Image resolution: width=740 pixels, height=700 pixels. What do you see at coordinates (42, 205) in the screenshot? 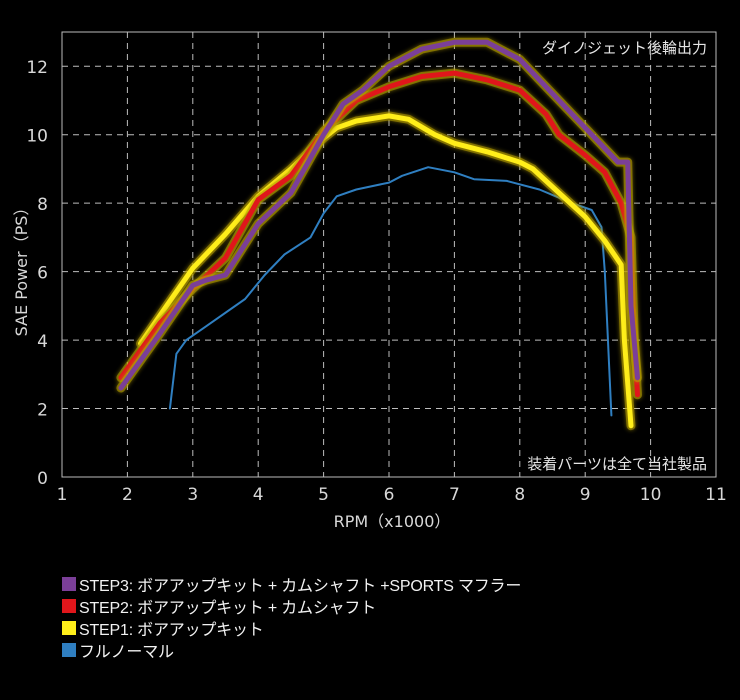
I see `y-tick-label: 8` at bounding box center [42, 205].